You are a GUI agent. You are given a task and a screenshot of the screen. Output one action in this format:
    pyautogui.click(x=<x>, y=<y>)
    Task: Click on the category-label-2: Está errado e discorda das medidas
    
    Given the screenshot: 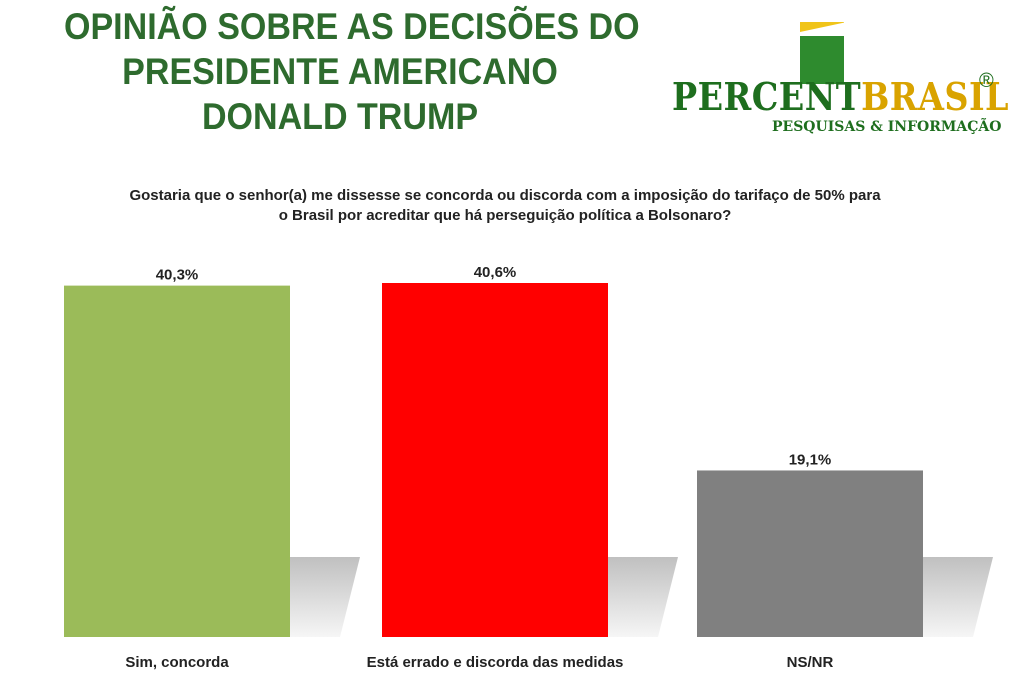 What is the action you would take?
    pyautogui.click(x=495, y=662)
    